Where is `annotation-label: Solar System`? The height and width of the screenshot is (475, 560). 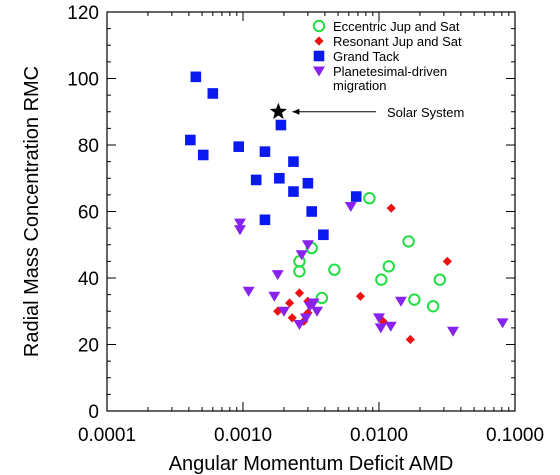 annotation-label: Solar System is located at coordinates (425, 112).